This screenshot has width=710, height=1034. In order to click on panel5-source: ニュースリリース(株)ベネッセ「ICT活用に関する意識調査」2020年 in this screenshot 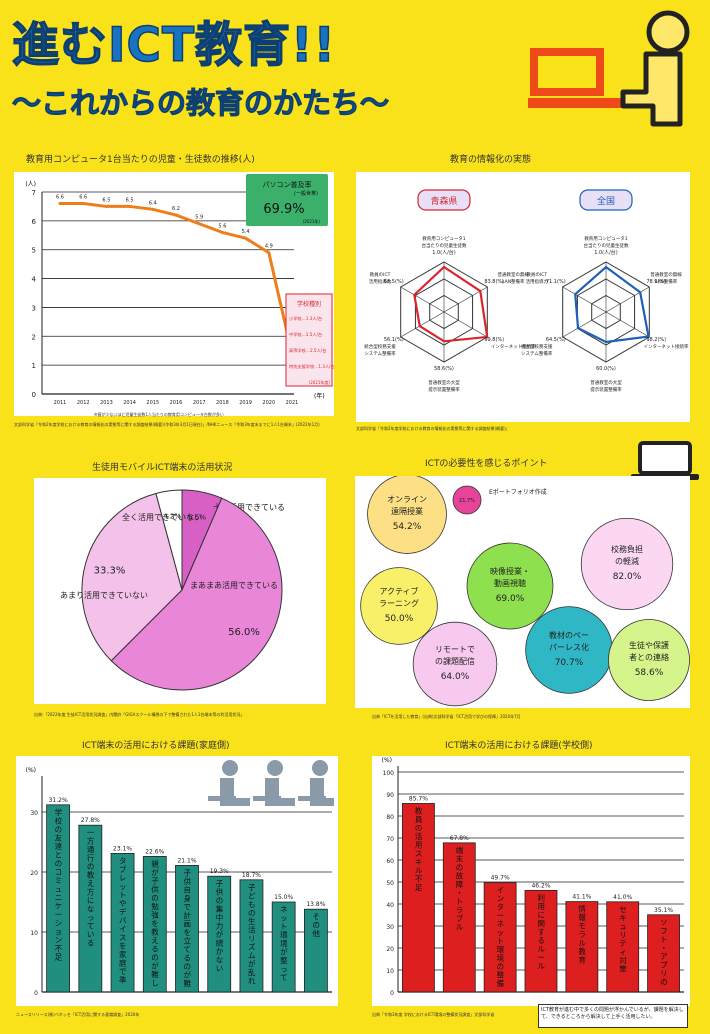, I will do `click(78, 1014)`.